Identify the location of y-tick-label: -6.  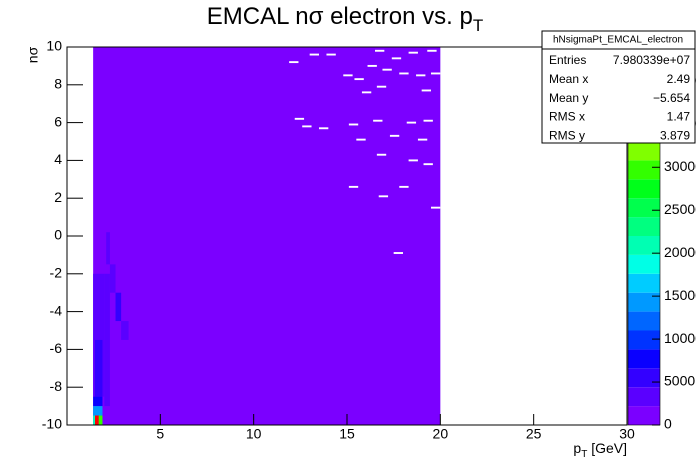
(56, 348).